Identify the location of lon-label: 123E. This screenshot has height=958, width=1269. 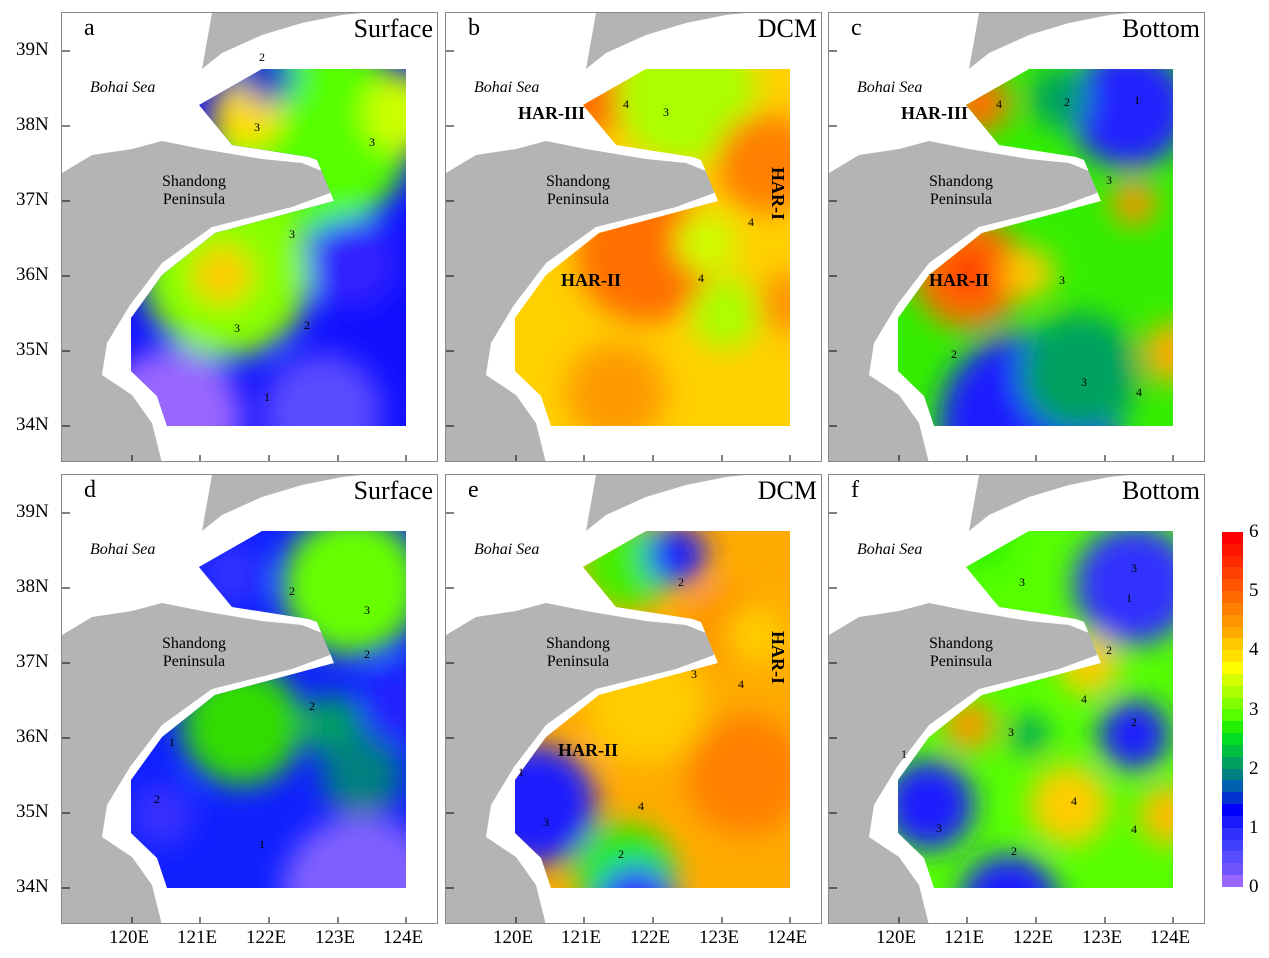
(335, 937).